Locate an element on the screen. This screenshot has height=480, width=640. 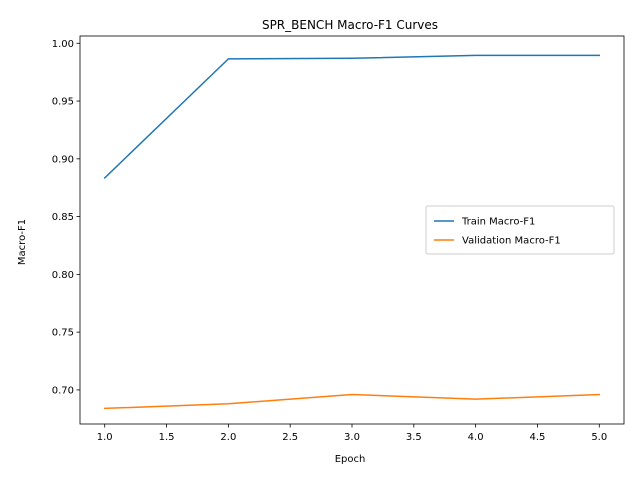
x-tick-label: 2.0 is located at coordinates (228, 437).